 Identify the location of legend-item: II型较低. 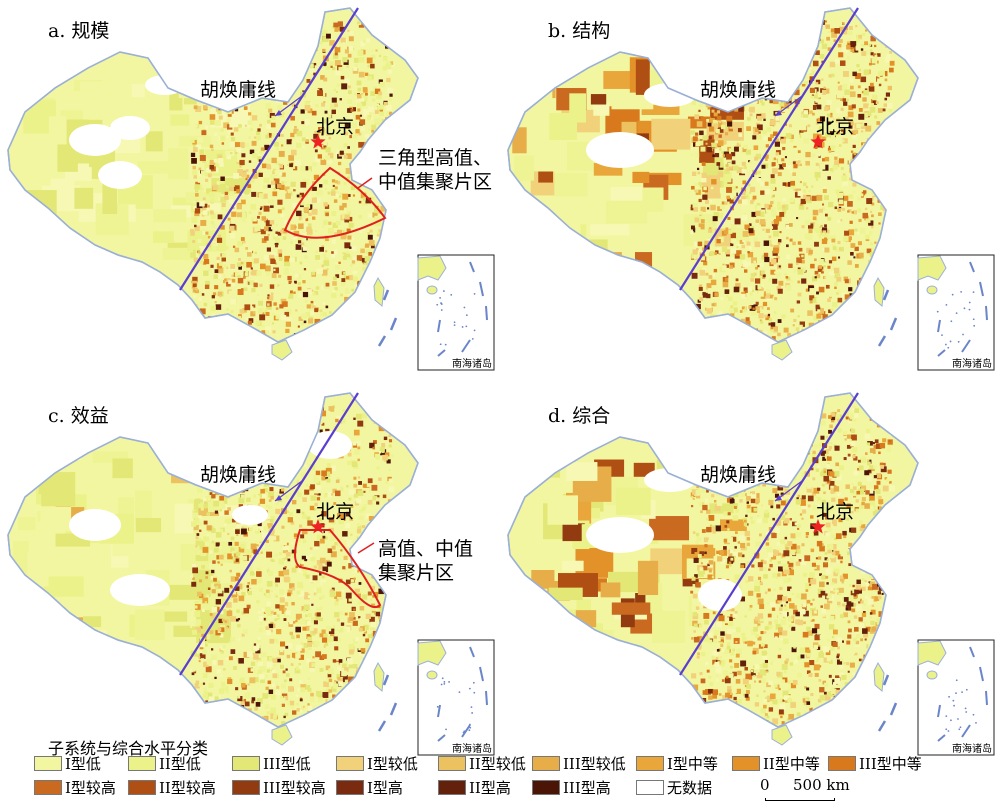
(482, 763).